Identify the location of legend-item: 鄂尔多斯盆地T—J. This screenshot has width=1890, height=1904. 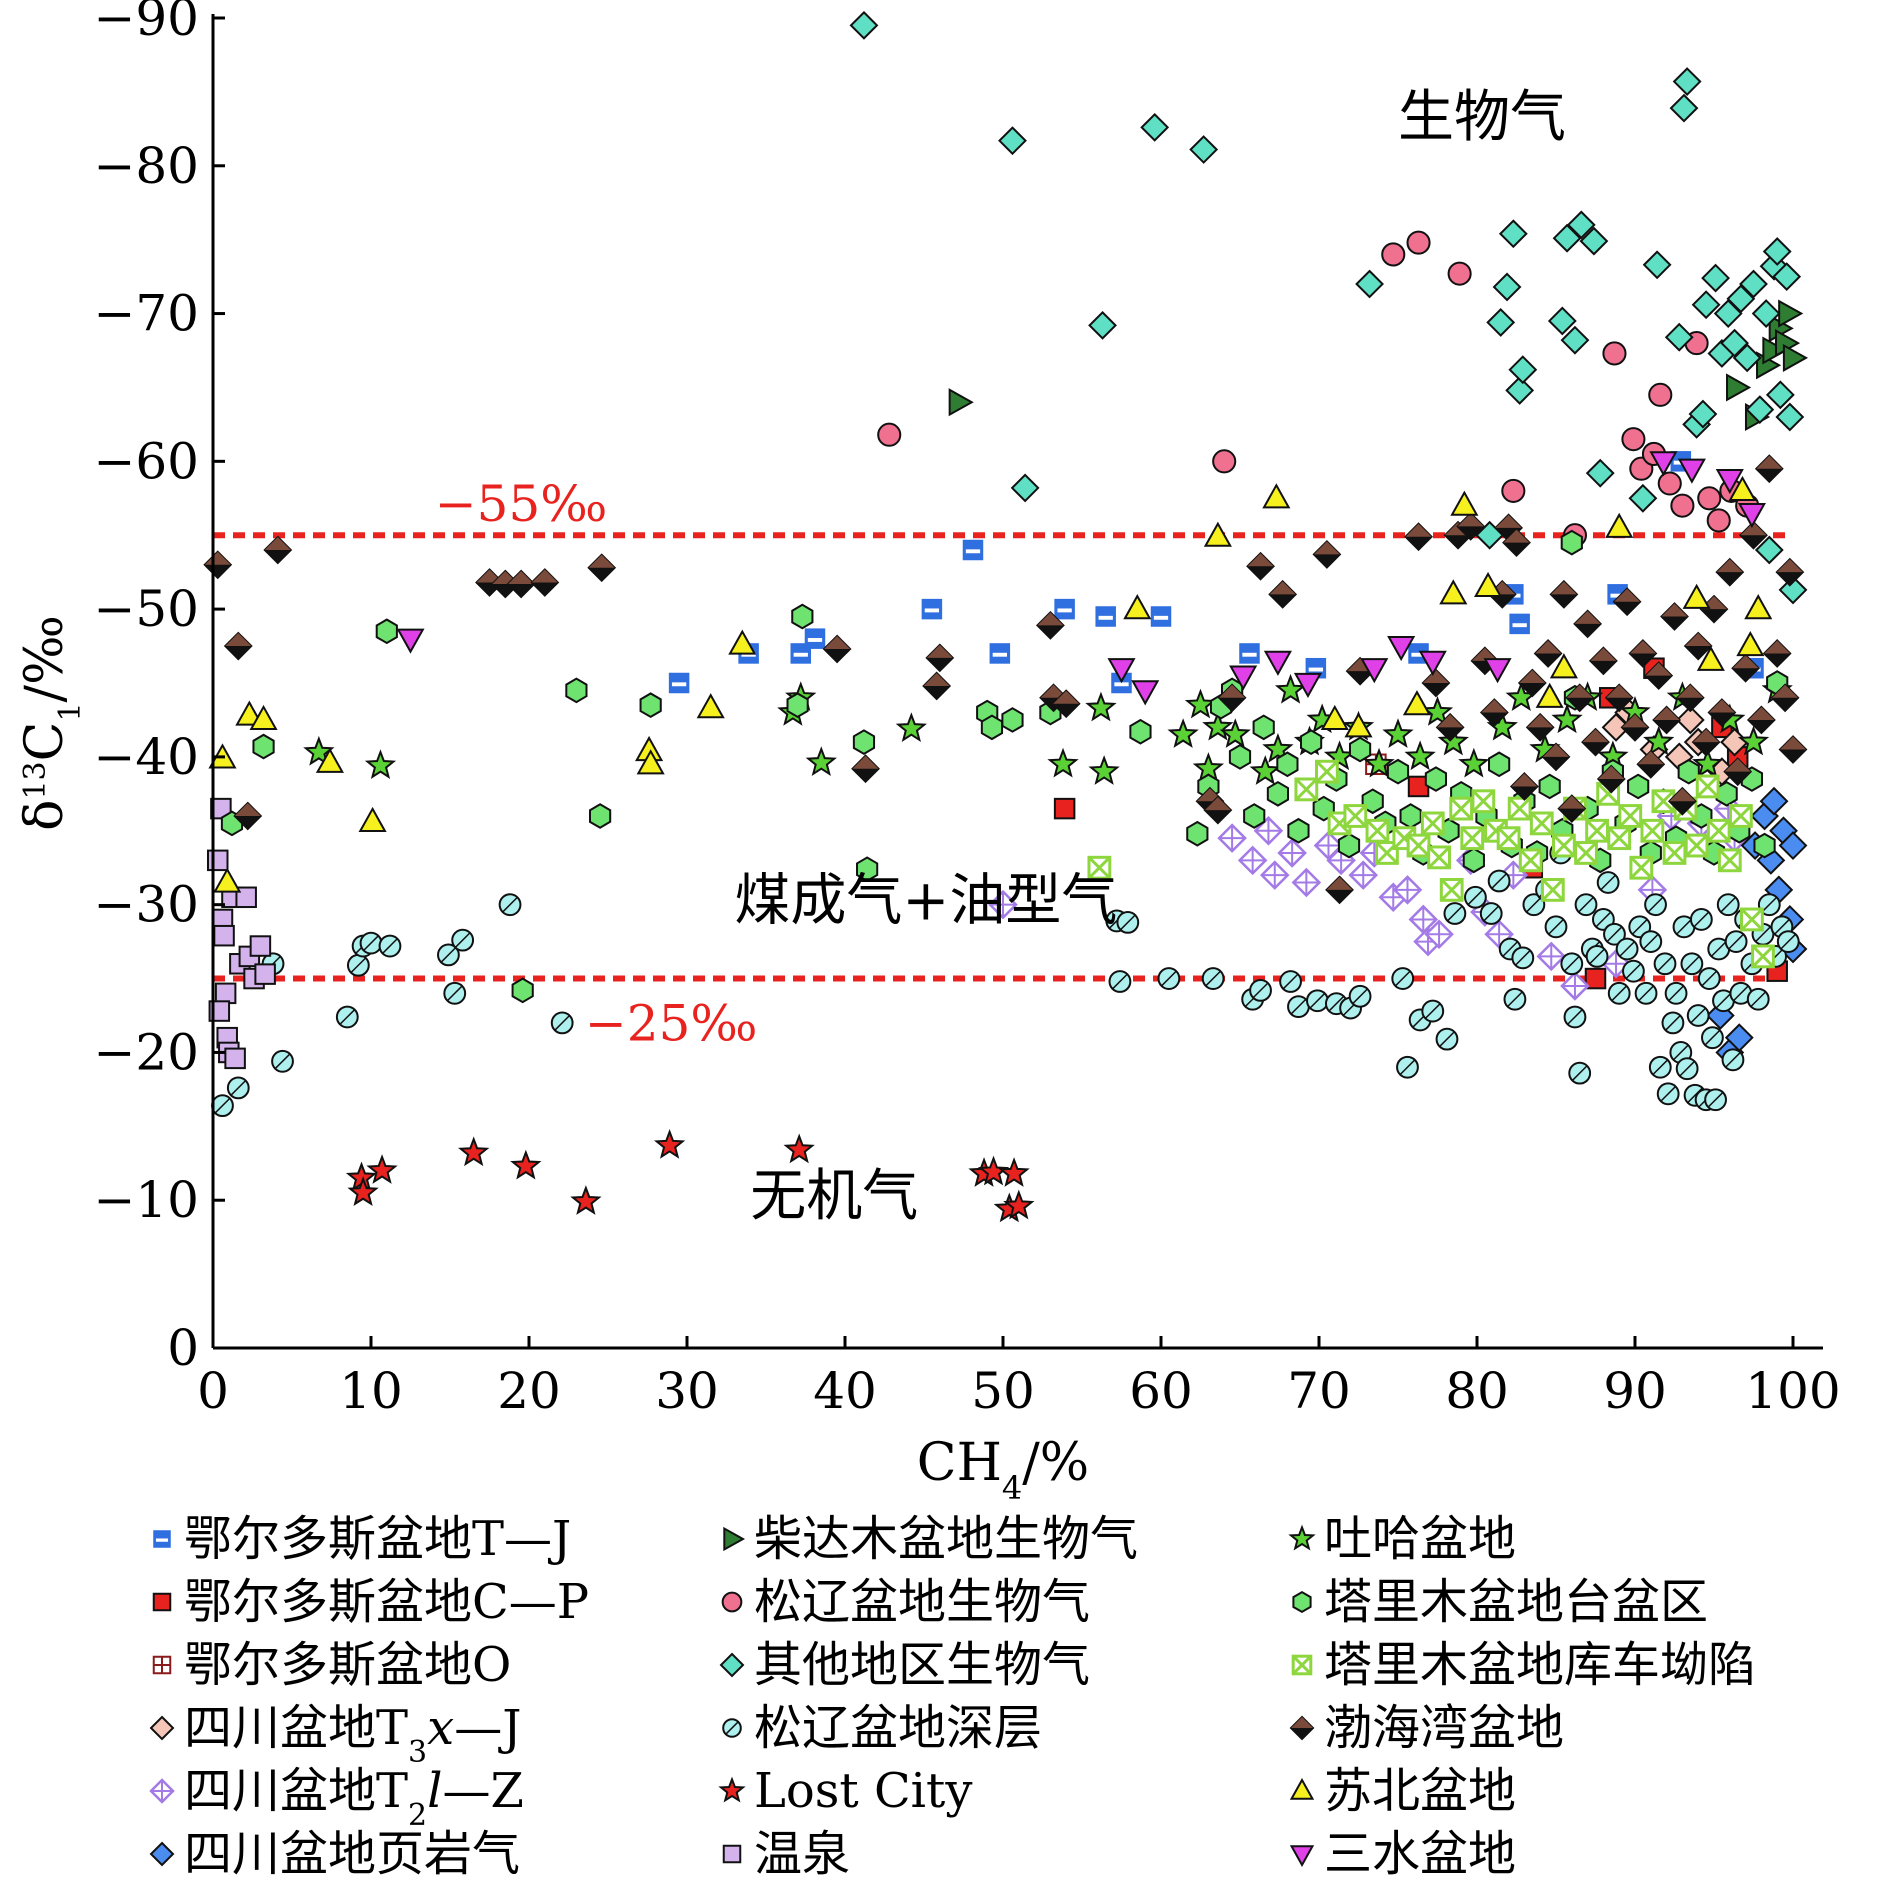
(362, 1539).